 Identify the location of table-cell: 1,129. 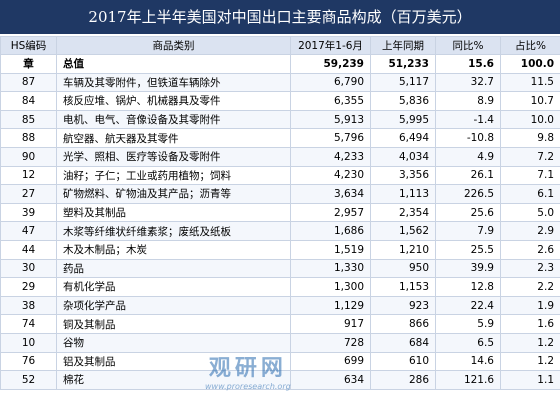
(330, 305).